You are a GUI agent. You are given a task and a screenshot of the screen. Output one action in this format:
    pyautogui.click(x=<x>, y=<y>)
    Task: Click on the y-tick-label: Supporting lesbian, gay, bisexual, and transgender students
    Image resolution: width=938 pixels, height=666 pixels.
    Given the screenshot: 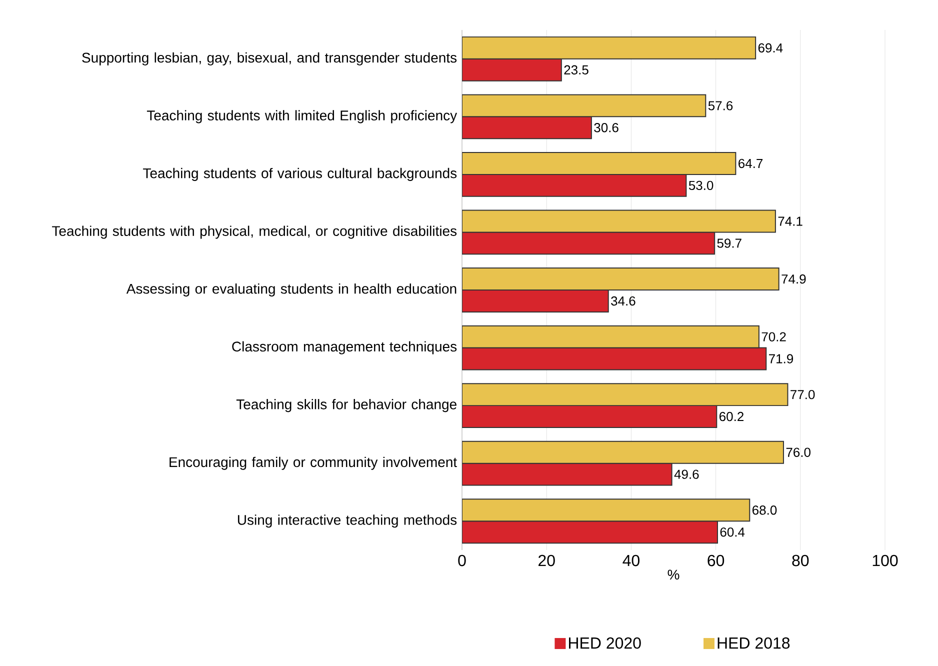 What is the action you would take?
    pyautogui.click(x=269, y=59)
    